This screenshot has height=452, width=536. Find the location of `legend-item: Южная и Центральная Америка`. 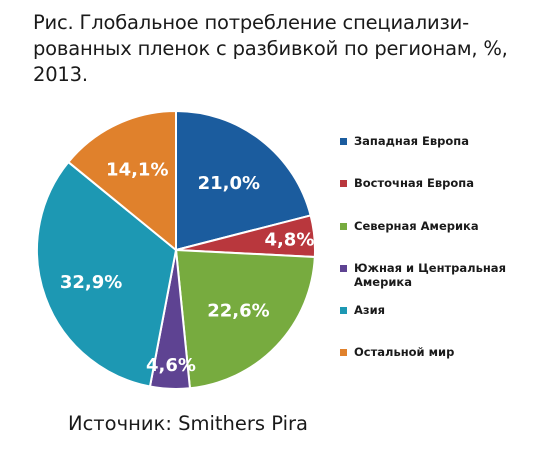

legend-item: Южная и Центральная Америка is located at coordinates (432, 275).